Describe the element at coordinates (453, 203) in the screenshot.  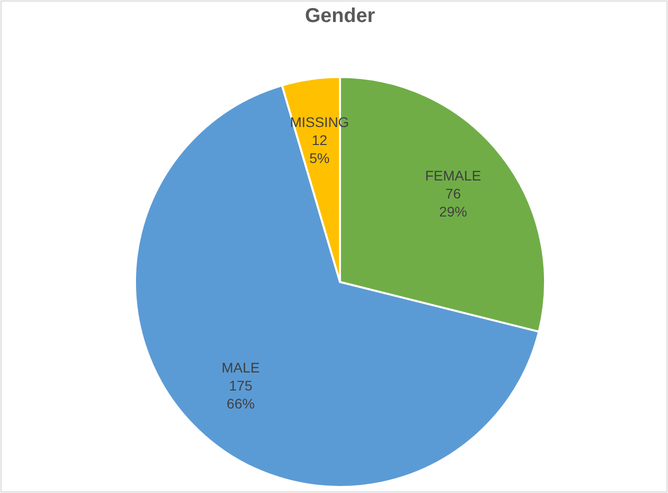
I see `data-label: 76 29%` at that location.